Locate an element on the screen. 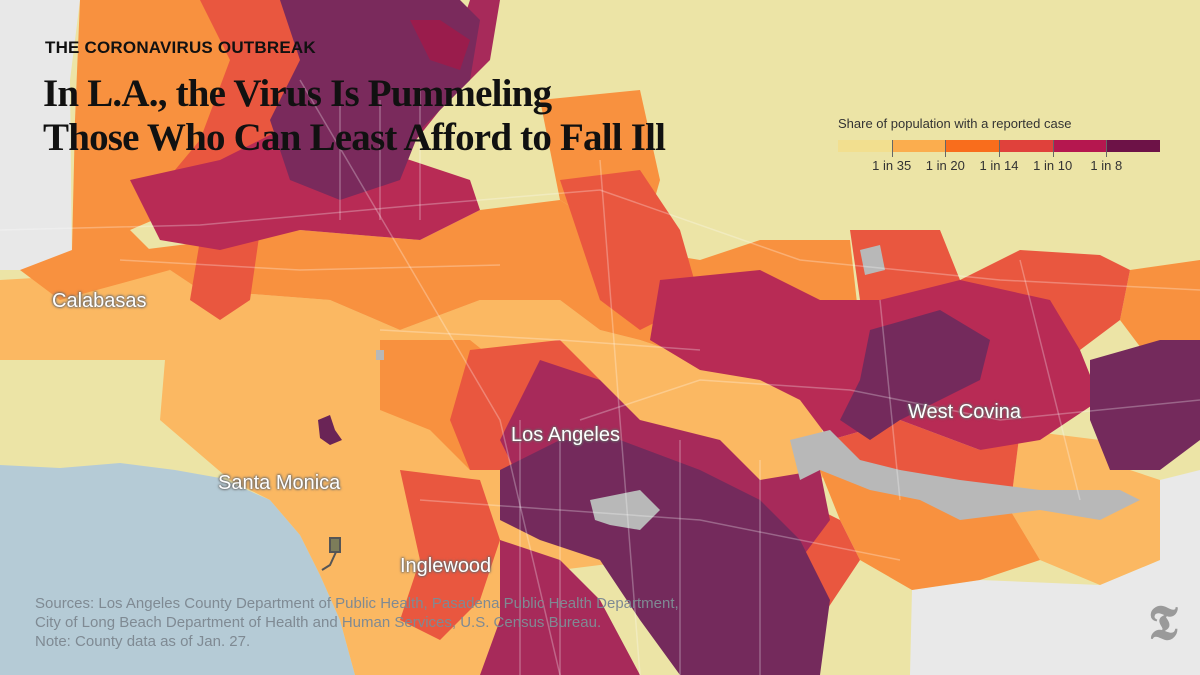  no-data-riverbed is located at coordinates (965, 475).